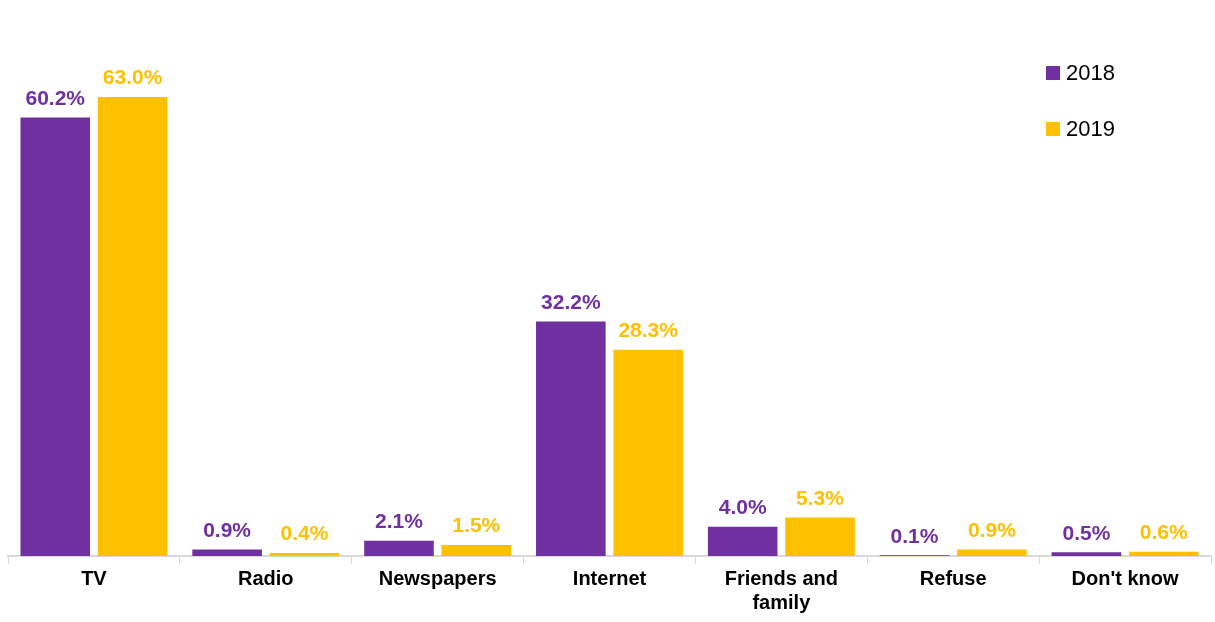 This screenshot has width=1215, height=622. I want to click on data-label: 0.1%, so click(914, 535).